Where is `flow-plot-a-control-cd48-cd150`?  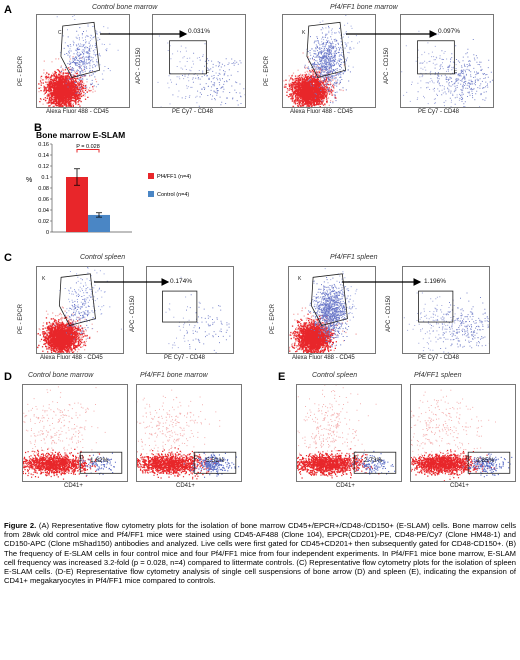
flow-plot-a-control-cd48-cd150 is located at coordinates (199, 61).